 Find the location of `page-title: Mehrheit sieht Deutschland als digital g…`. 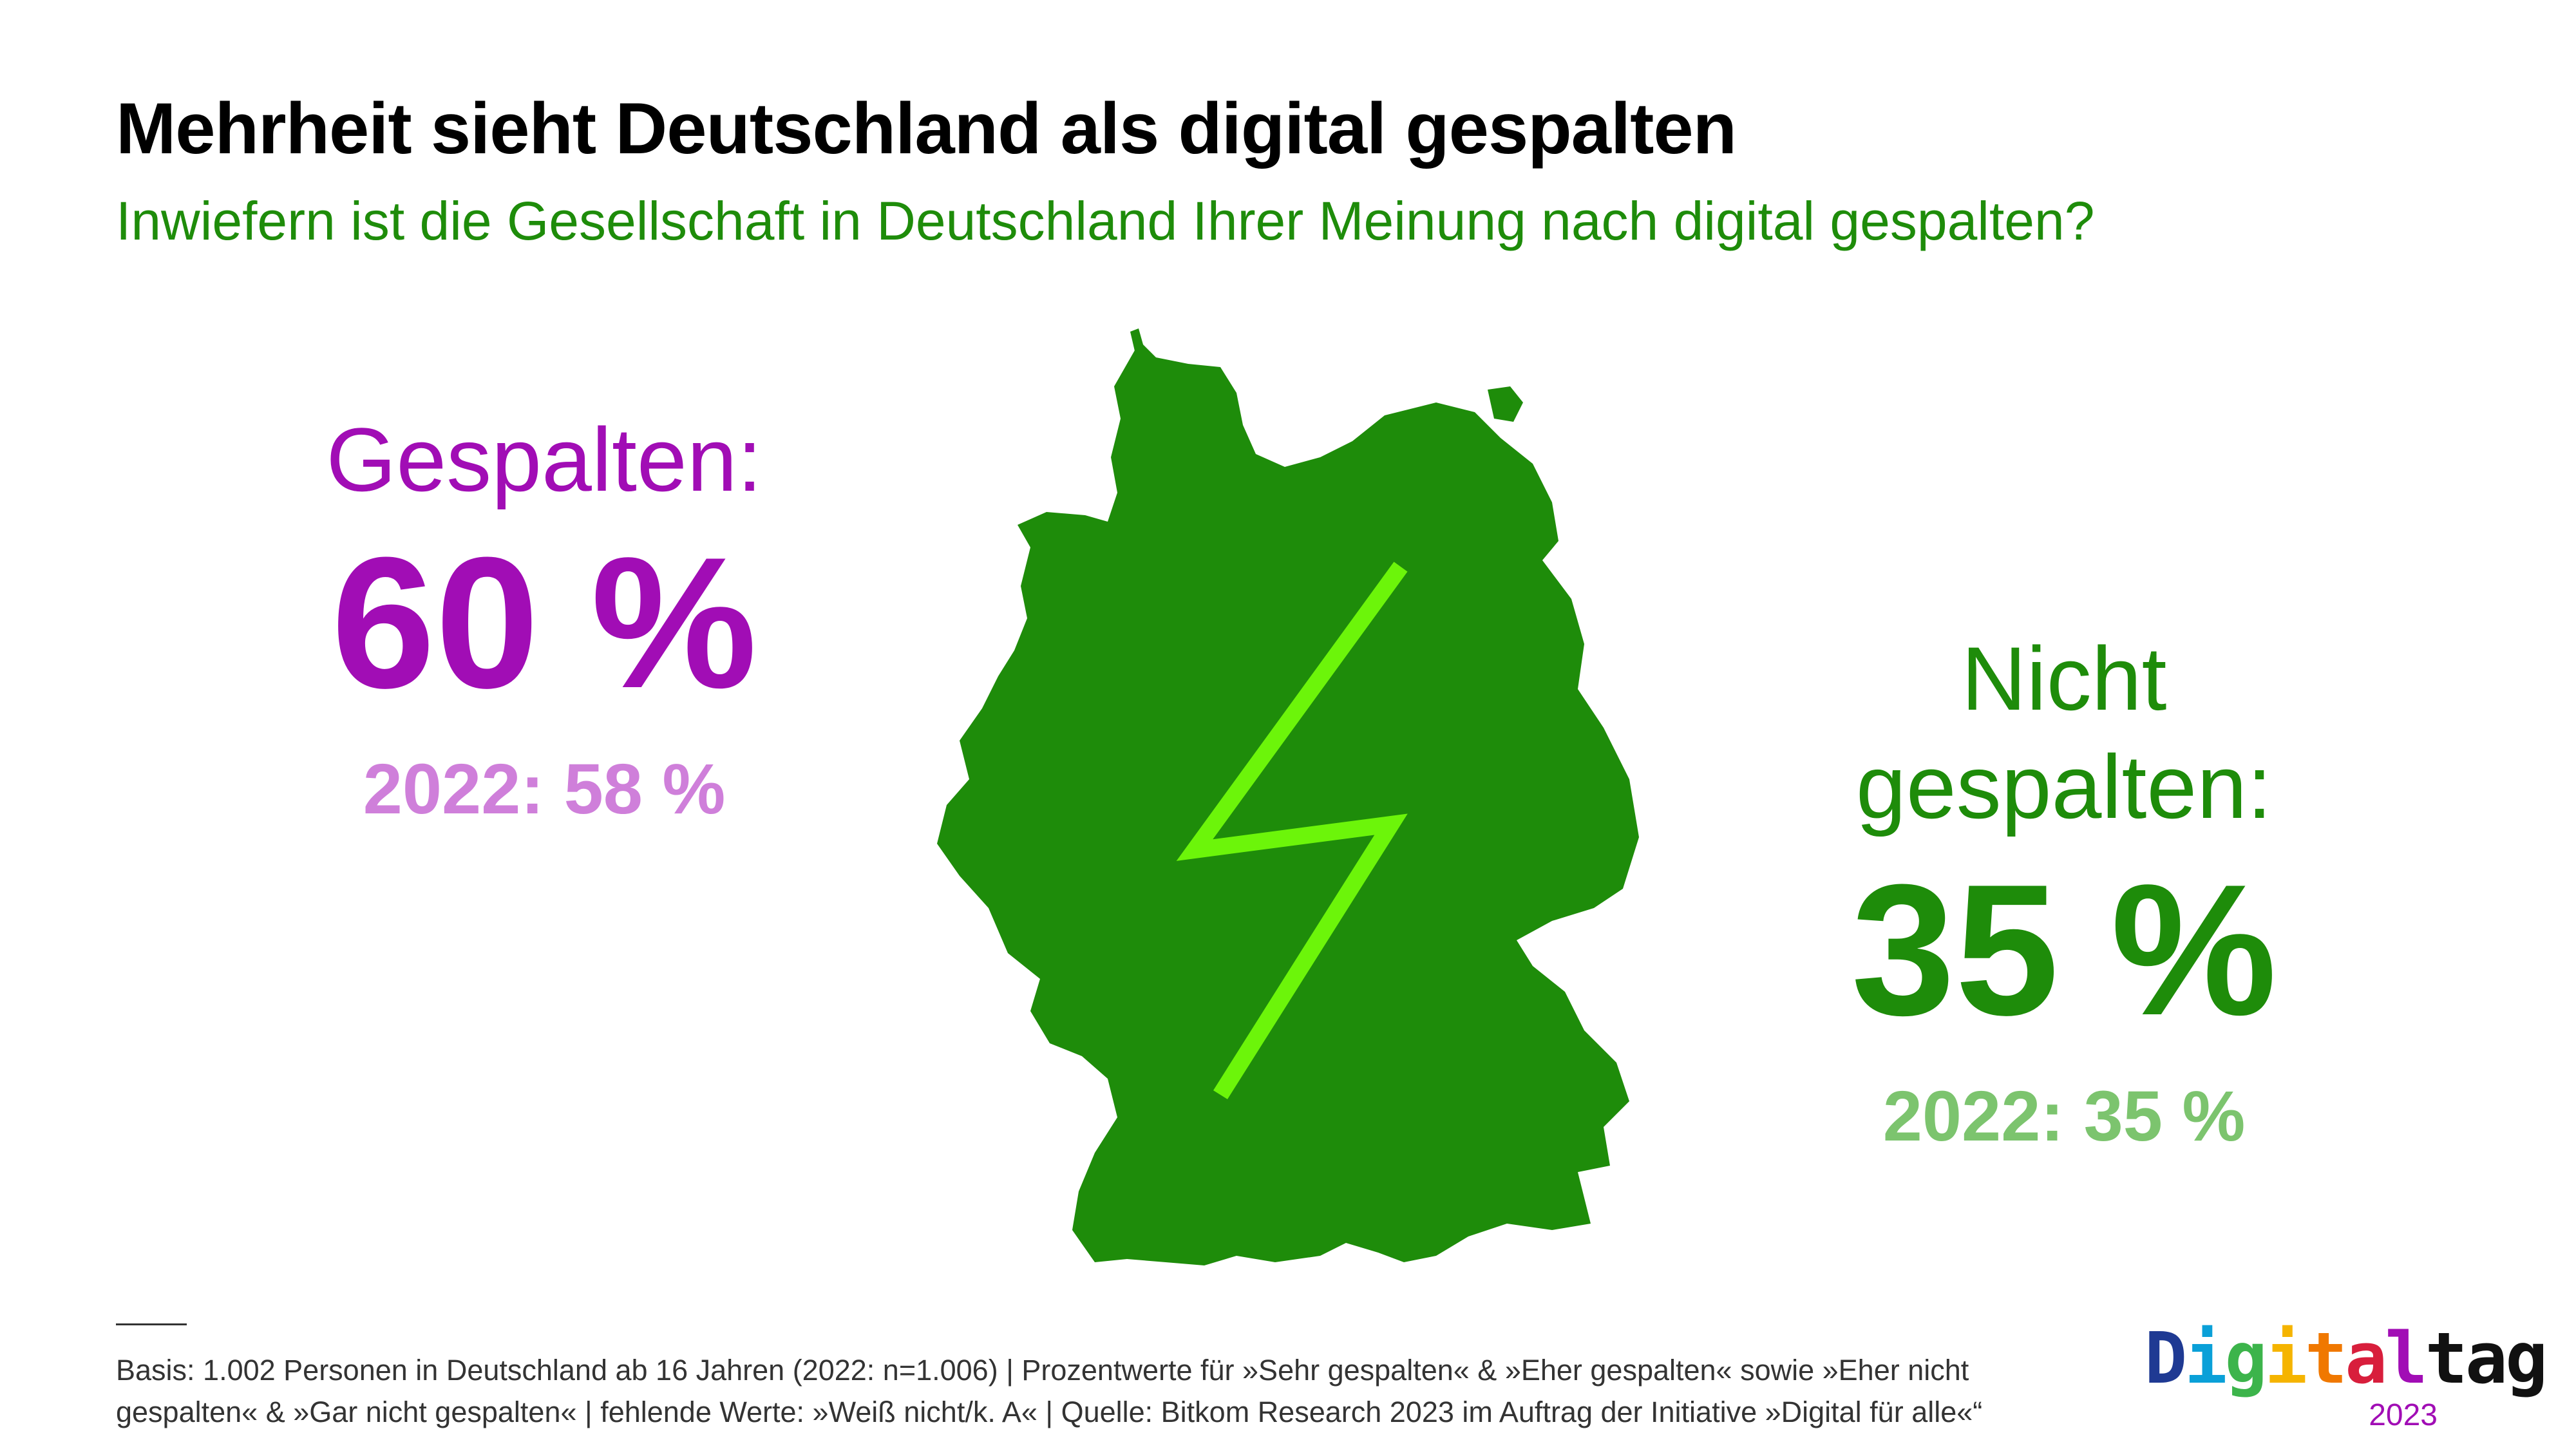

page-title: Mehrheit sieht Deutschland als digital g… is located at coordinates (926, 128).